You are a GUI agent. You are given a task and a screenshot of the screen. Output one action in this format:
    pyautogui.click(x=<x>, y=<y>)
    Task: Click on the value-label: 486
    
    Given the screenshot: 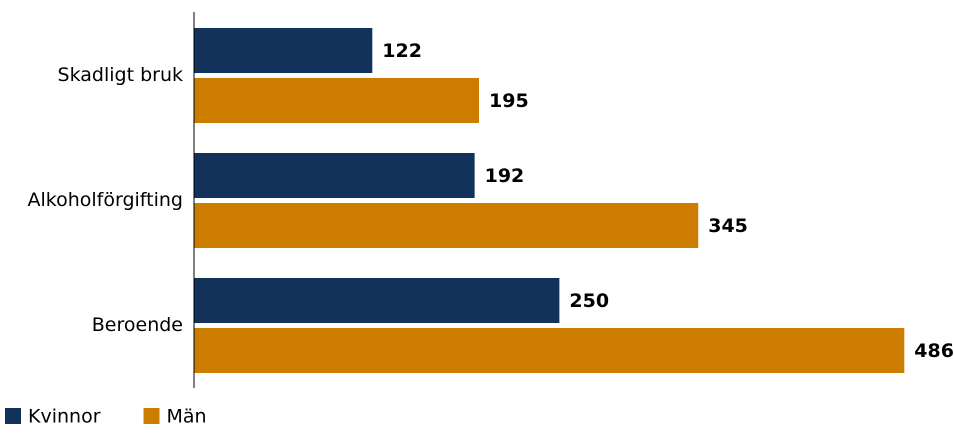 What is the action you would take?
    pyautogui.click(x=934, y=351)
    